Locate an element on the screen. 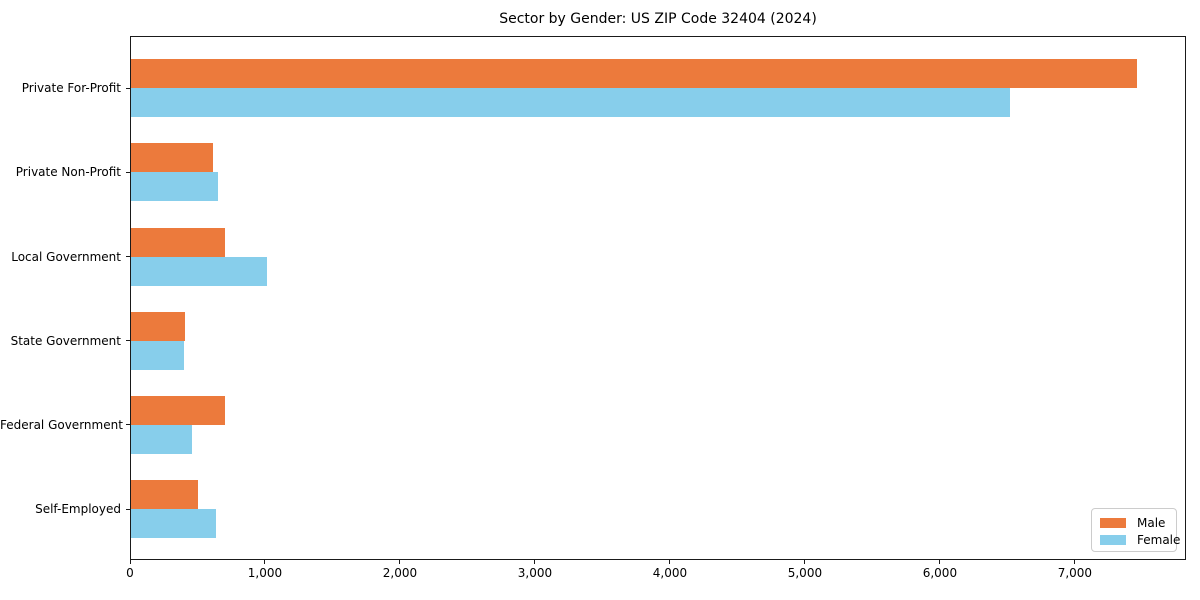 This screenshot has width=1200, height=600. bar-female-private-non-profit is located at coordinates (175, 187).